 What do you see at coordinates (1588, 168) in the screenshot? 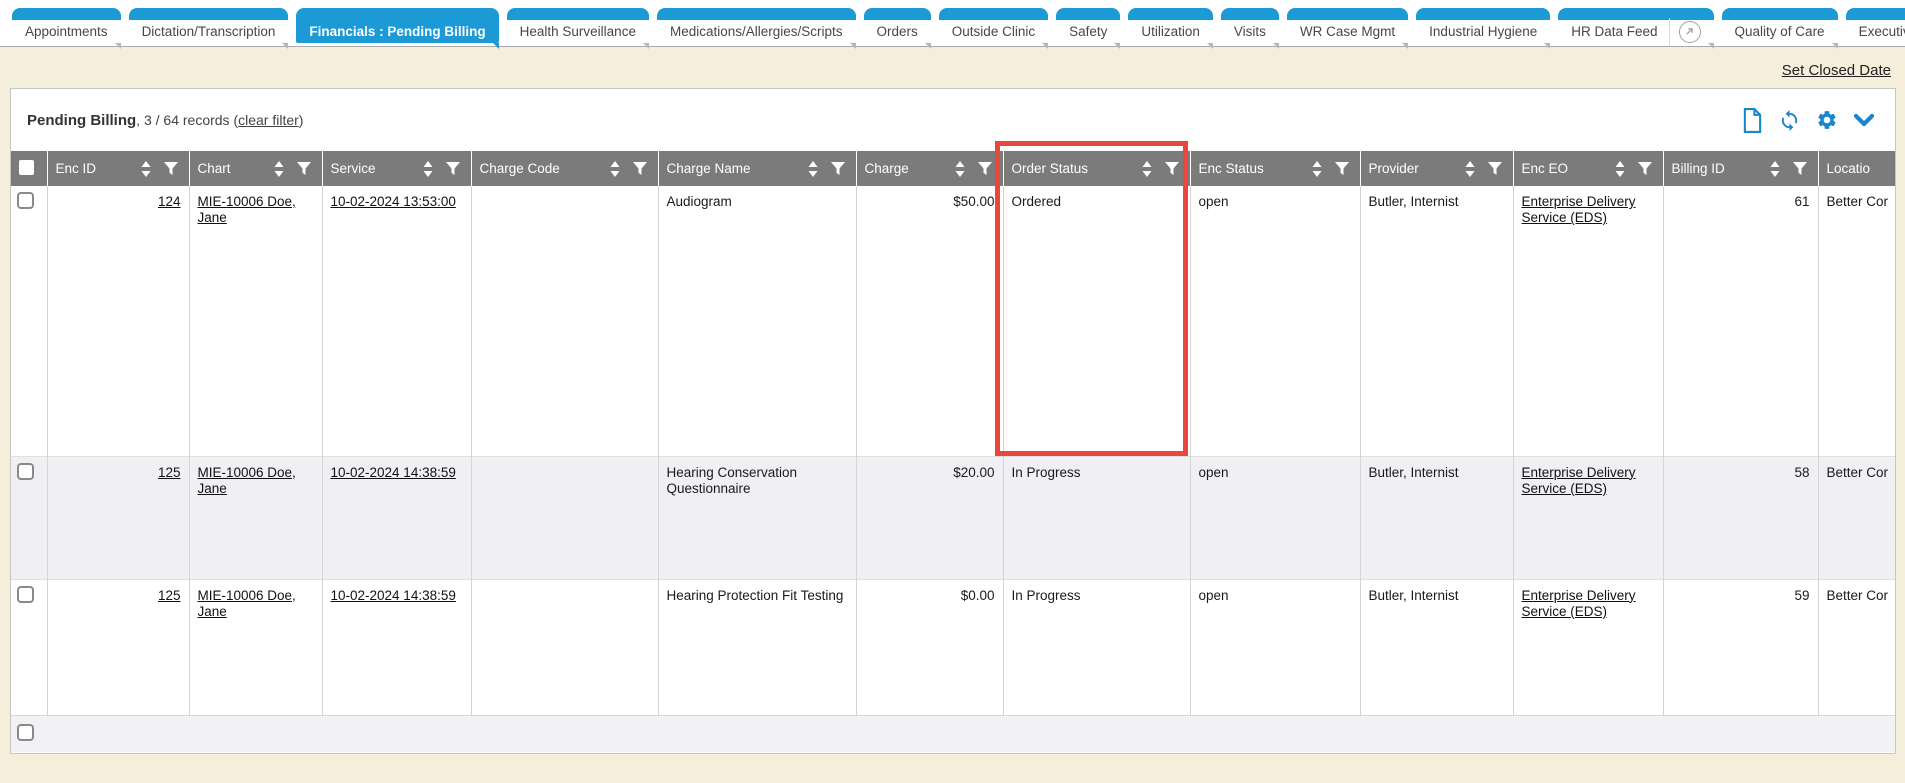
I see `col-enc-eo: Enc EO` at bounding box center [1588, 168].